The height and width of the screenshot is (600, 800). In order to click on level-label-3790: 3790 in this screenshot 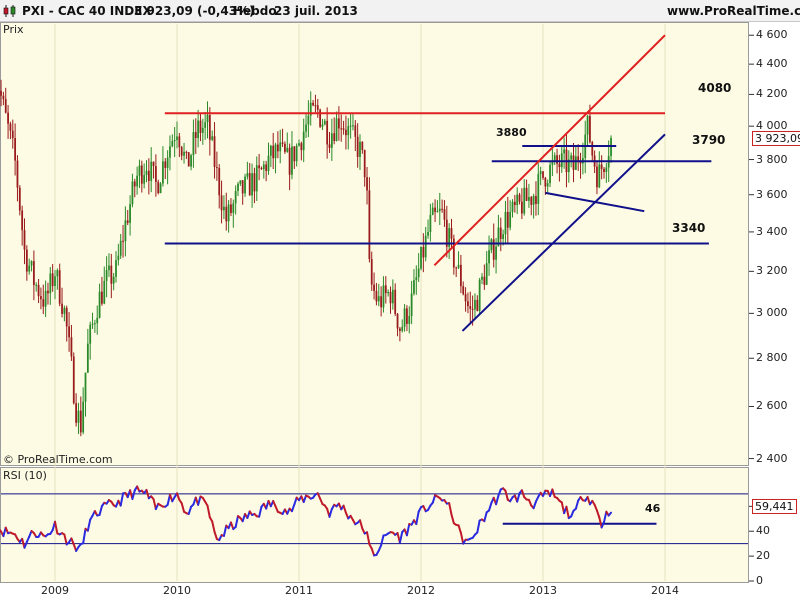, I will do `click(709, 140)`.